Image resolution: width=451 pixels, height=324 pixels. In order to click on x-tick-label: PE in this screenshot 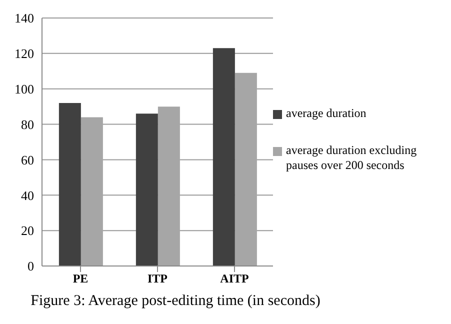, I will do `click(80, 279)`.